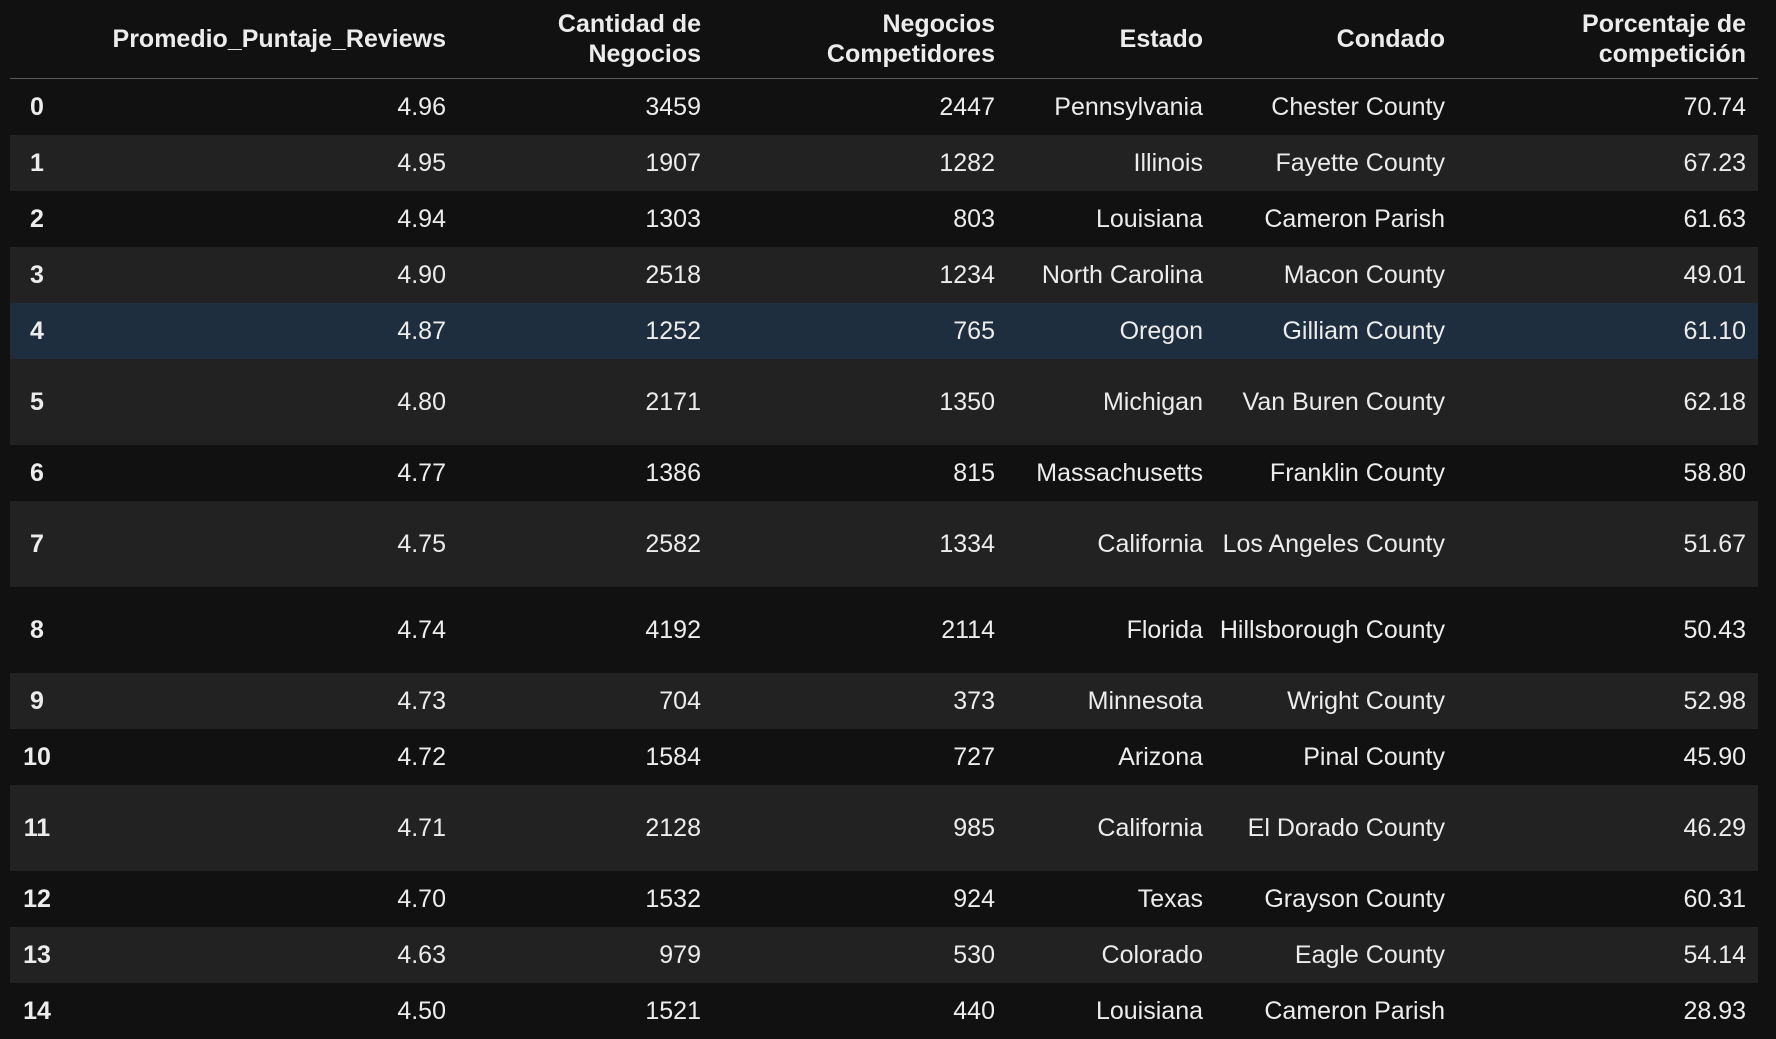 This screenshot has width=1776, height=1039. What do you see at coordinates (967, 543) in the screenshot?
I see `cell-negocios-competidores: 1334` at bounding box center [967, 543].